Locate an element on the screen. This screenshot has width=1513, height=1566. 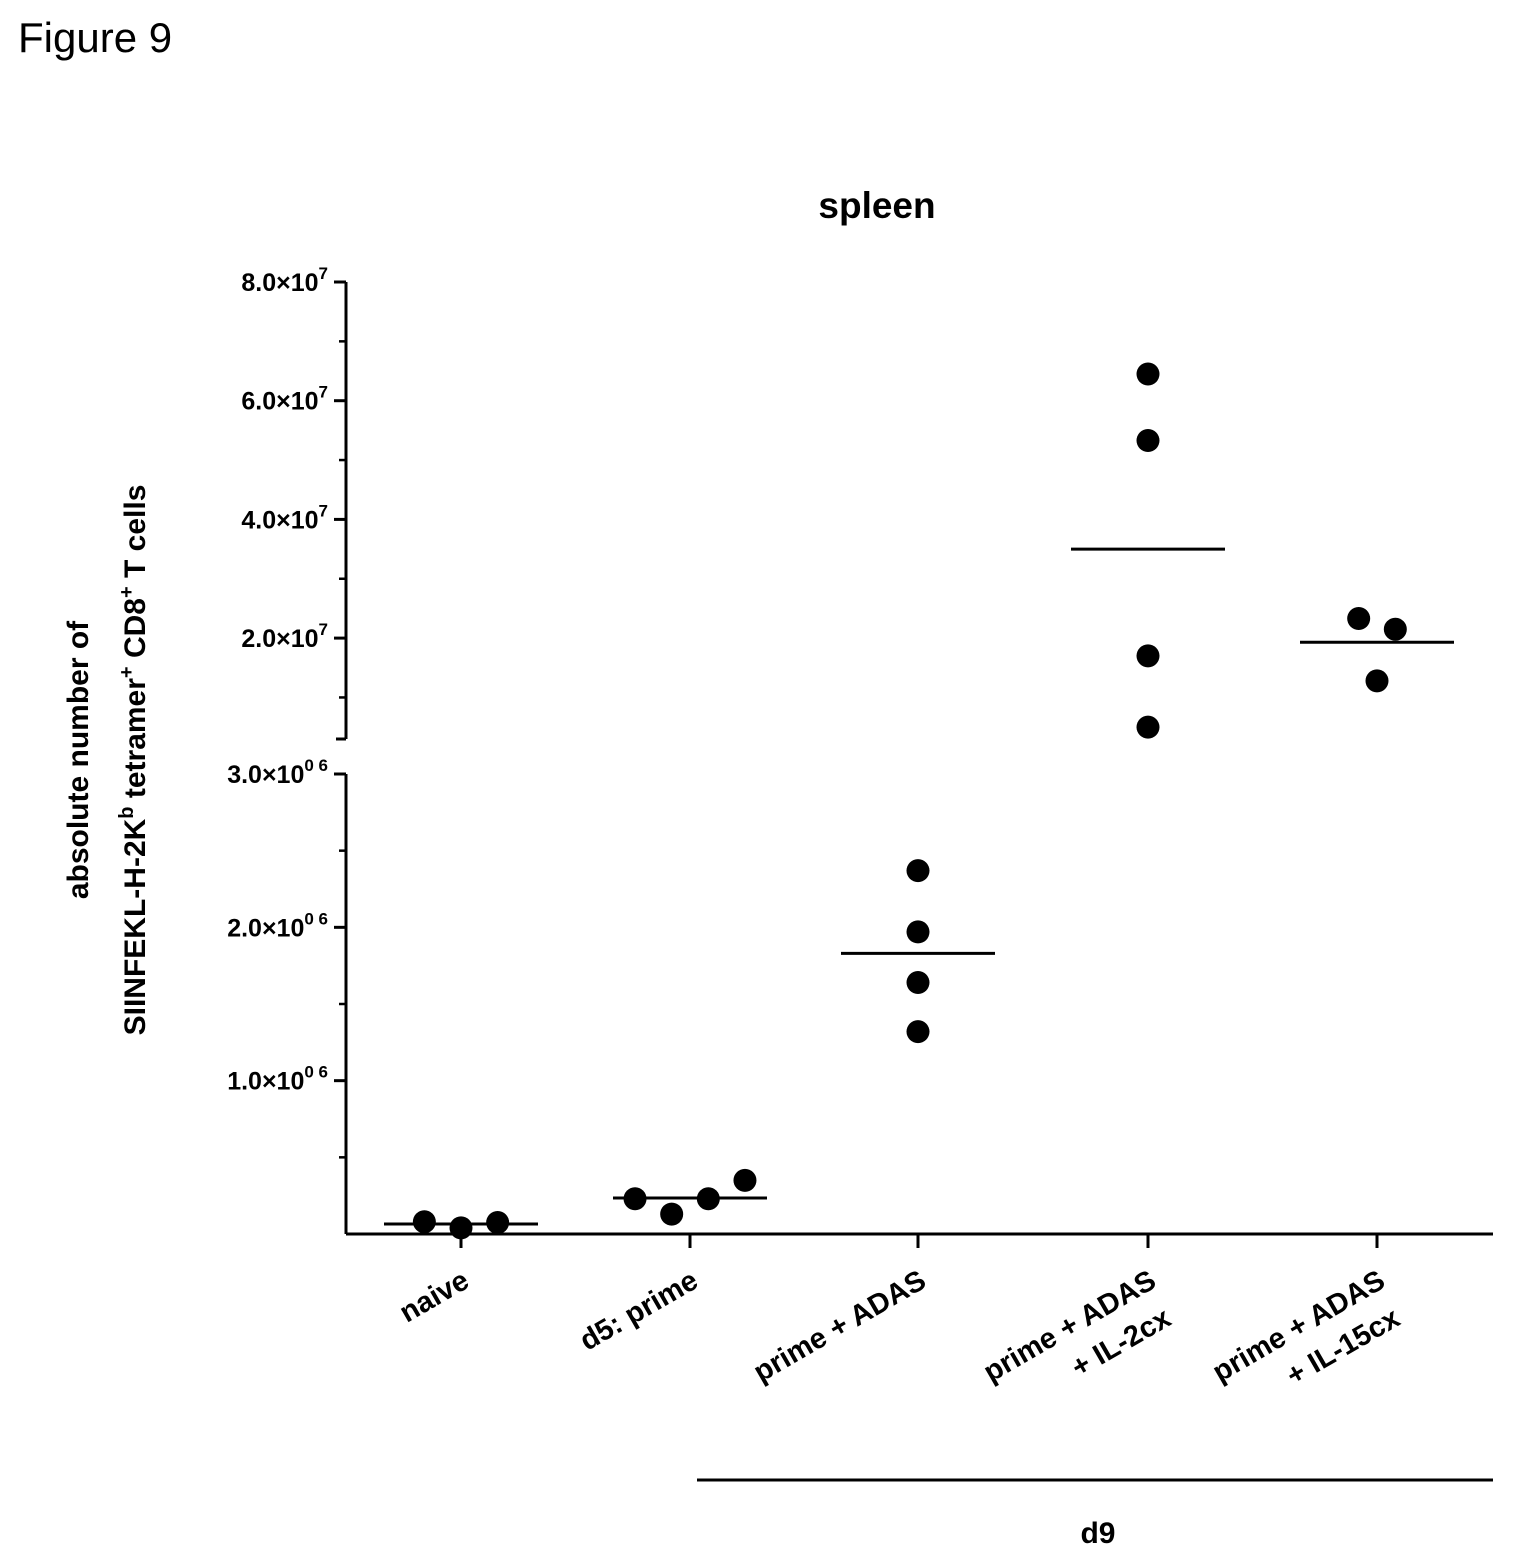
y-tick-label: 8.0×10⁷ is located at coordinates (284, 280).